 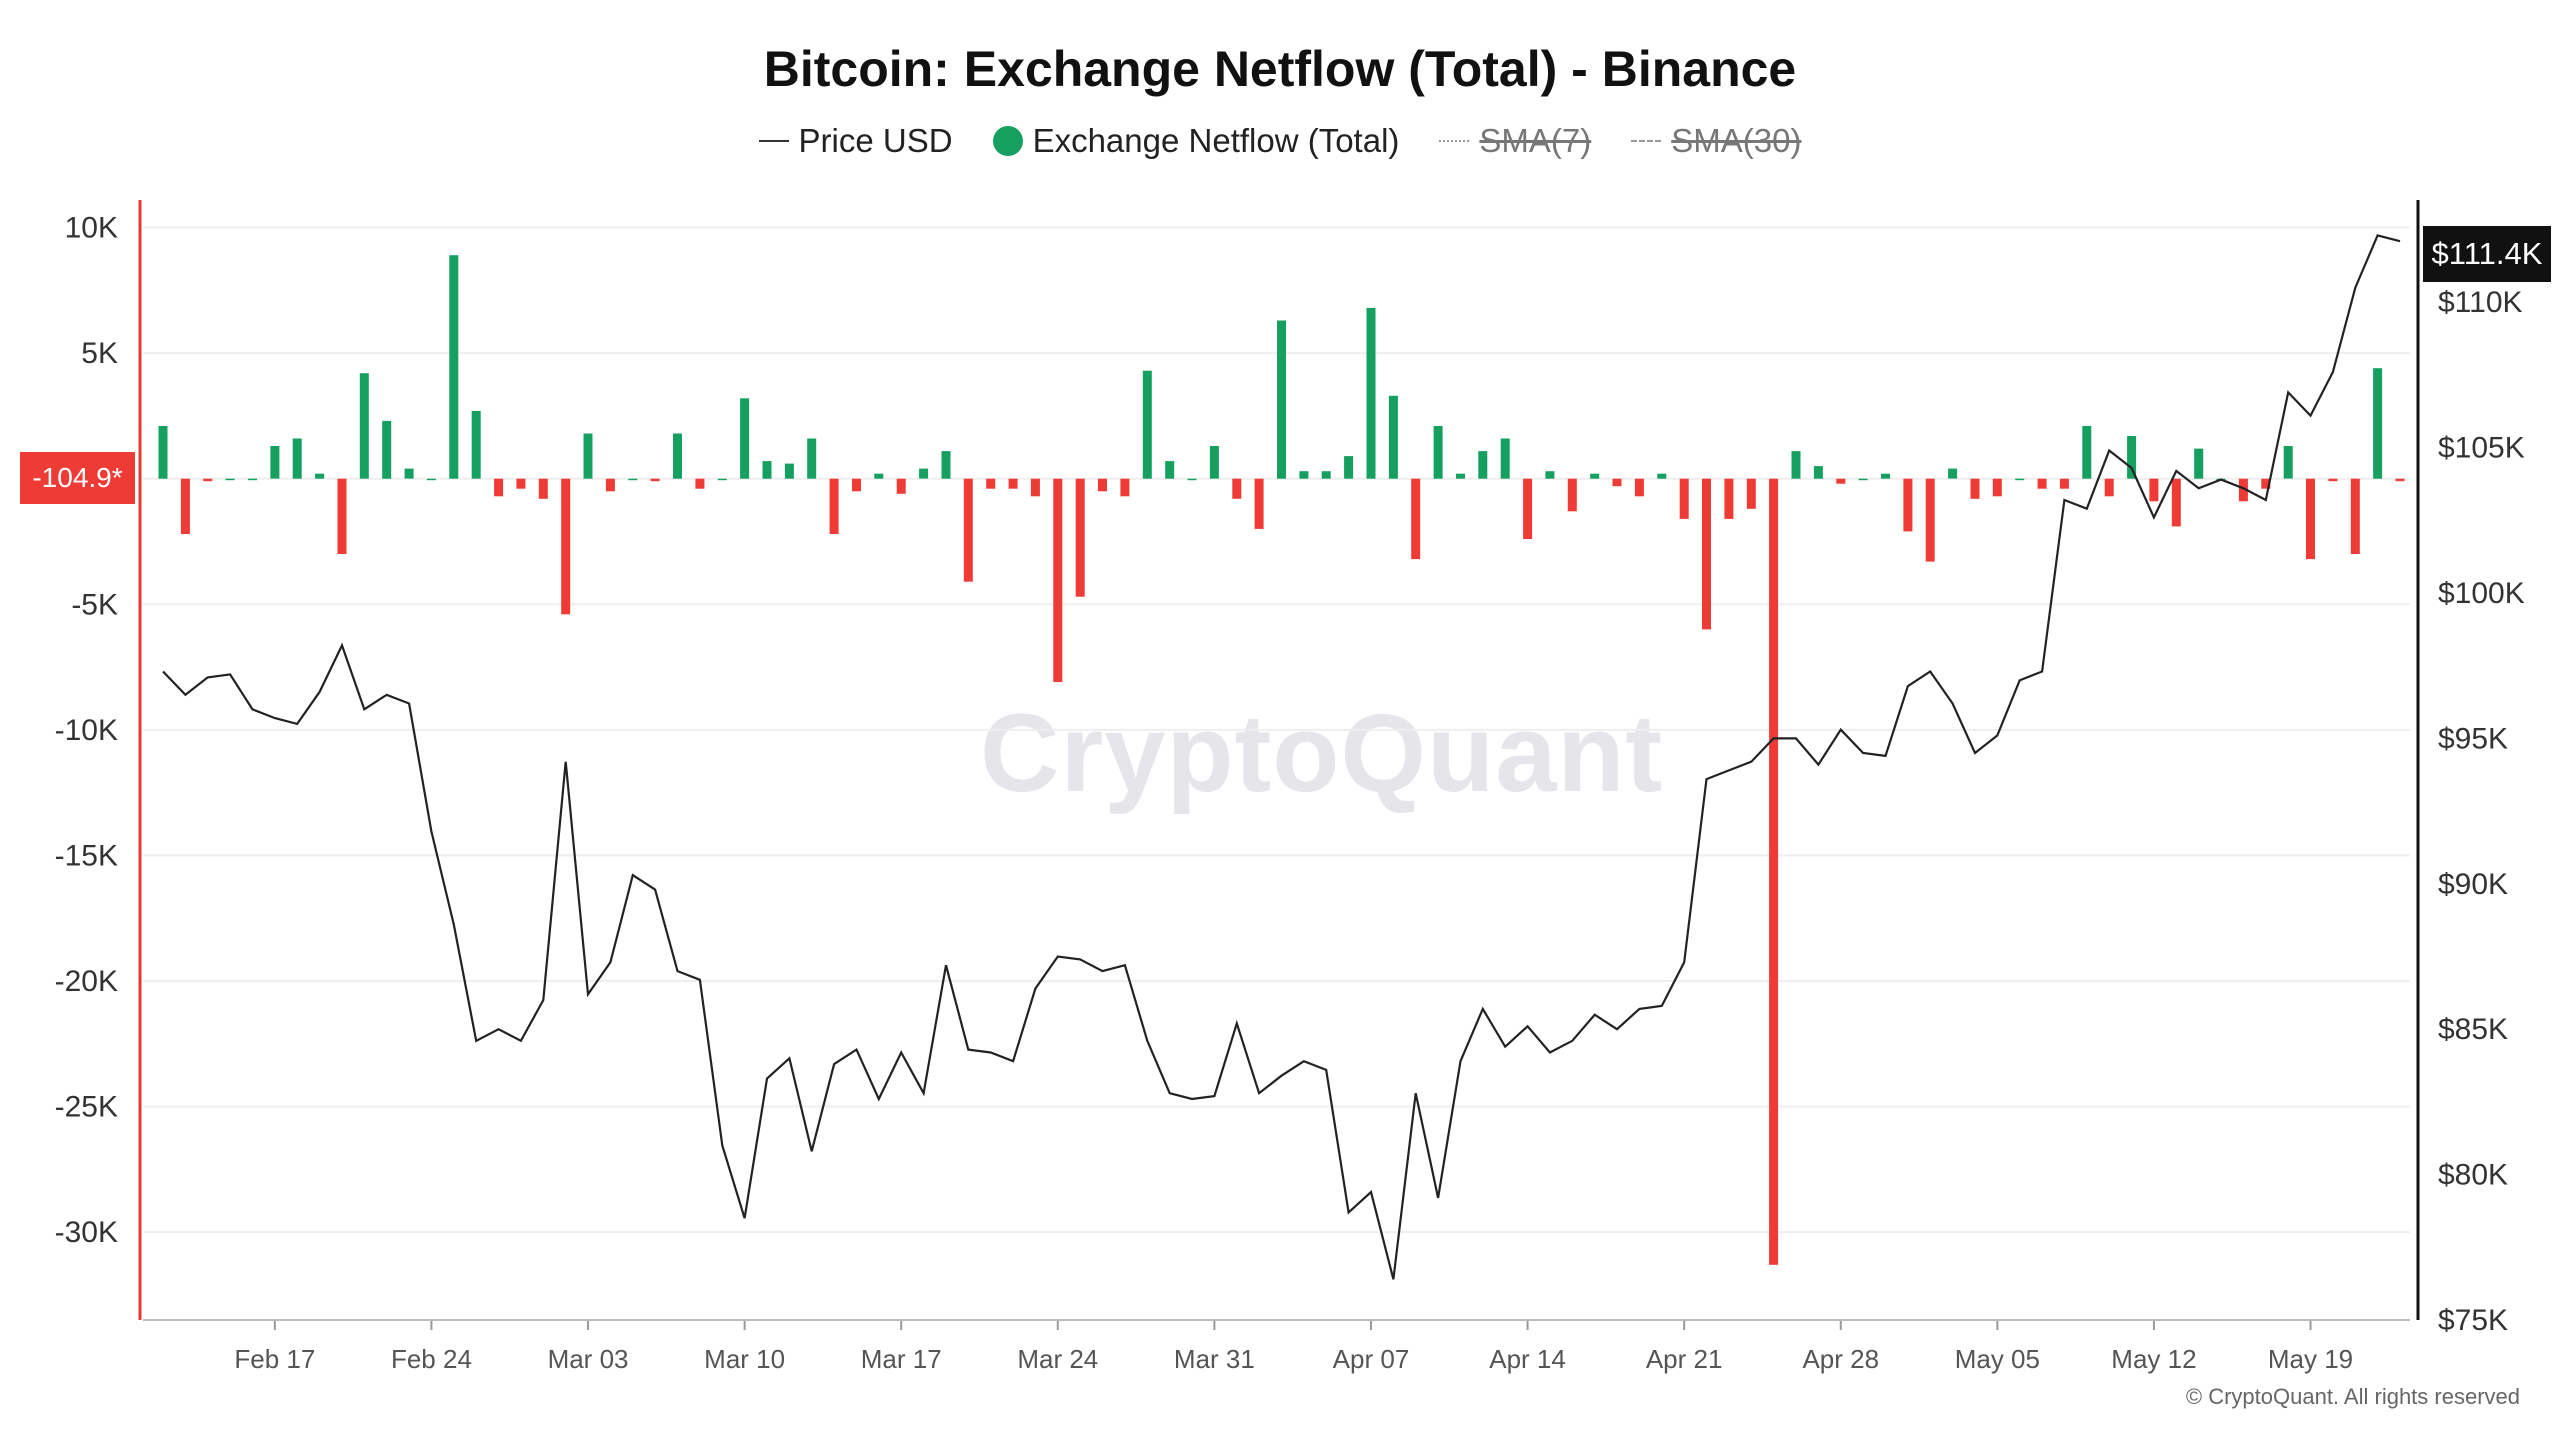 What do you see at coordinates (2153, 1359) in the screenshot?
I see `x-tick-label: May 12` at bounding box center [2153, 1359].